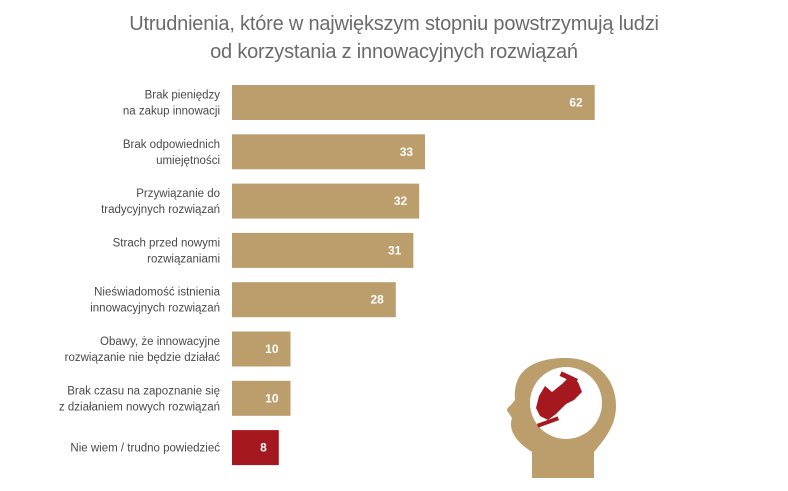  What do you see at coordinates (166, 243) in the screenshot?
I see `category-label: Strach przed nowymi` at bounding box center [166, 243].